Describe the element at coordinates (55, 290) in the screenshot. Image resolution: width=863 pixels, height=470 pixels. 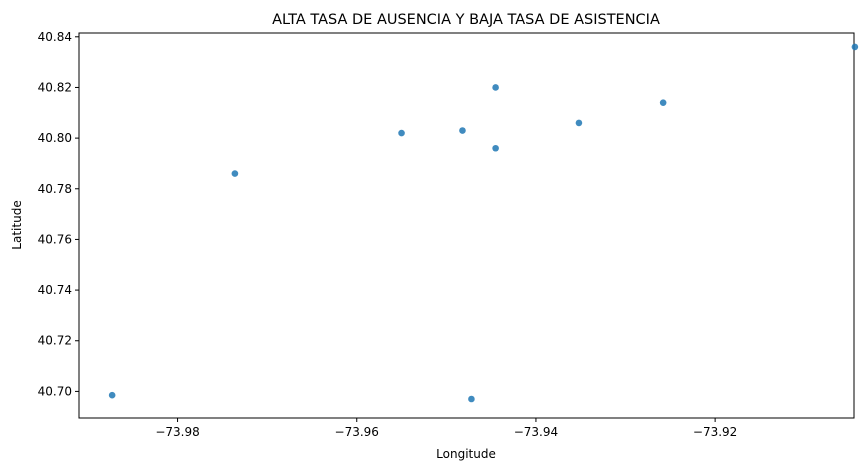
I see `y-tick-label: 40.74` at that location.